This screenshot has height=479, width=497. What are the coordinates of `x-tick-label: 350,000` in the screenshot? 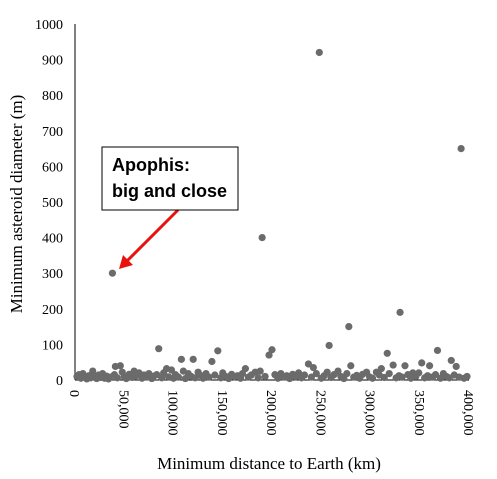 It's located at (418, 413).